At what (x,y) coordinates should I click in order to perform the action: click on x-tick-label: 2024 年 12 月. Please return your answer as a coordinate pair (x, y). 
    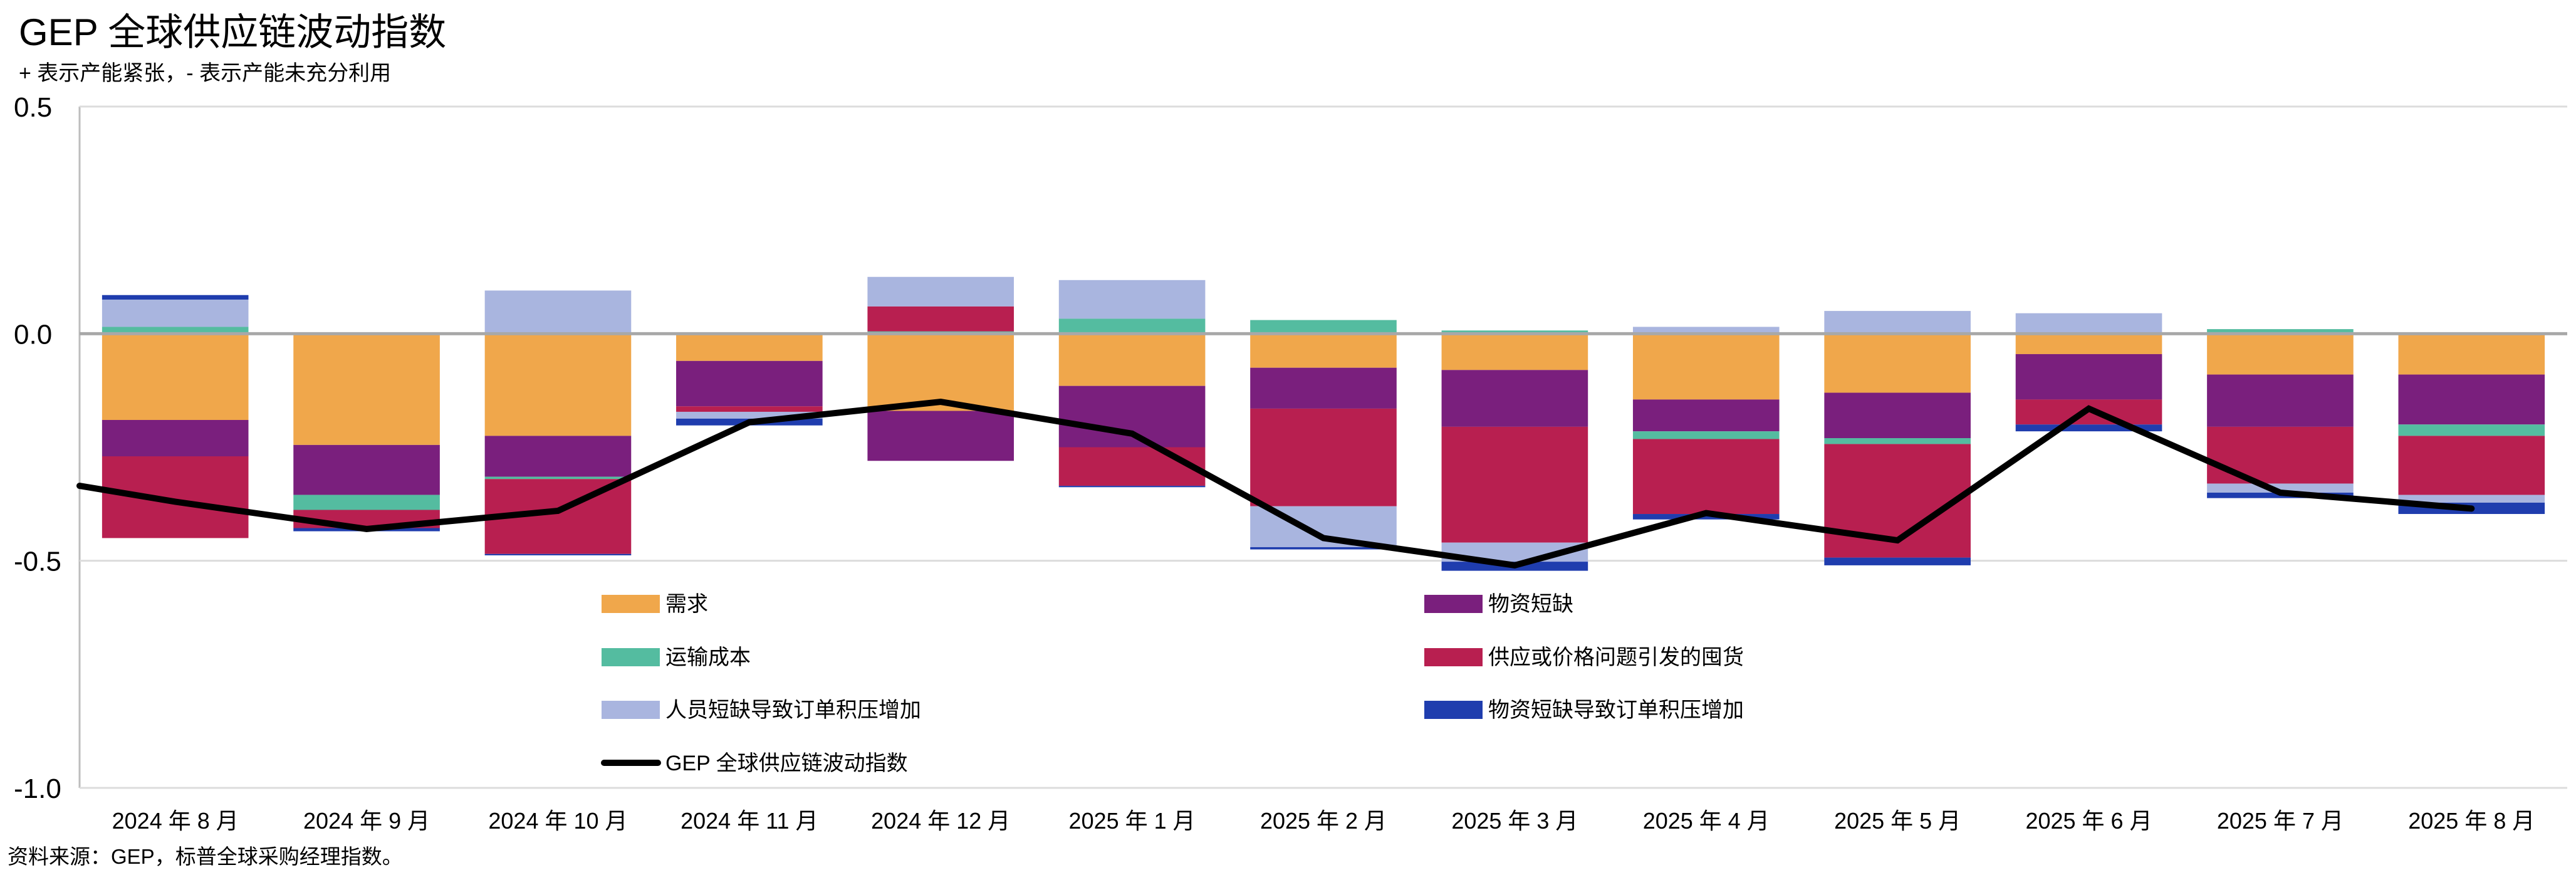
    Looking at the image, I should click on (940, 821).